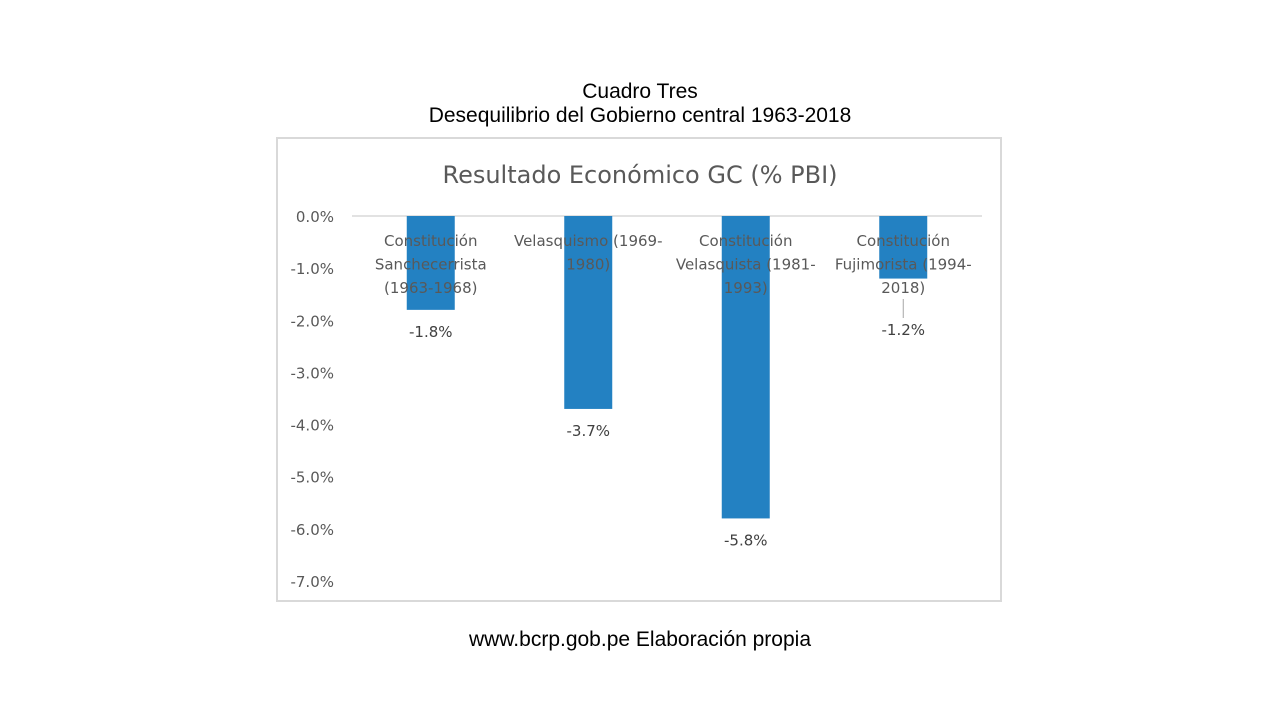  I want to click on value-label: -1.8%, so click(431, 332).